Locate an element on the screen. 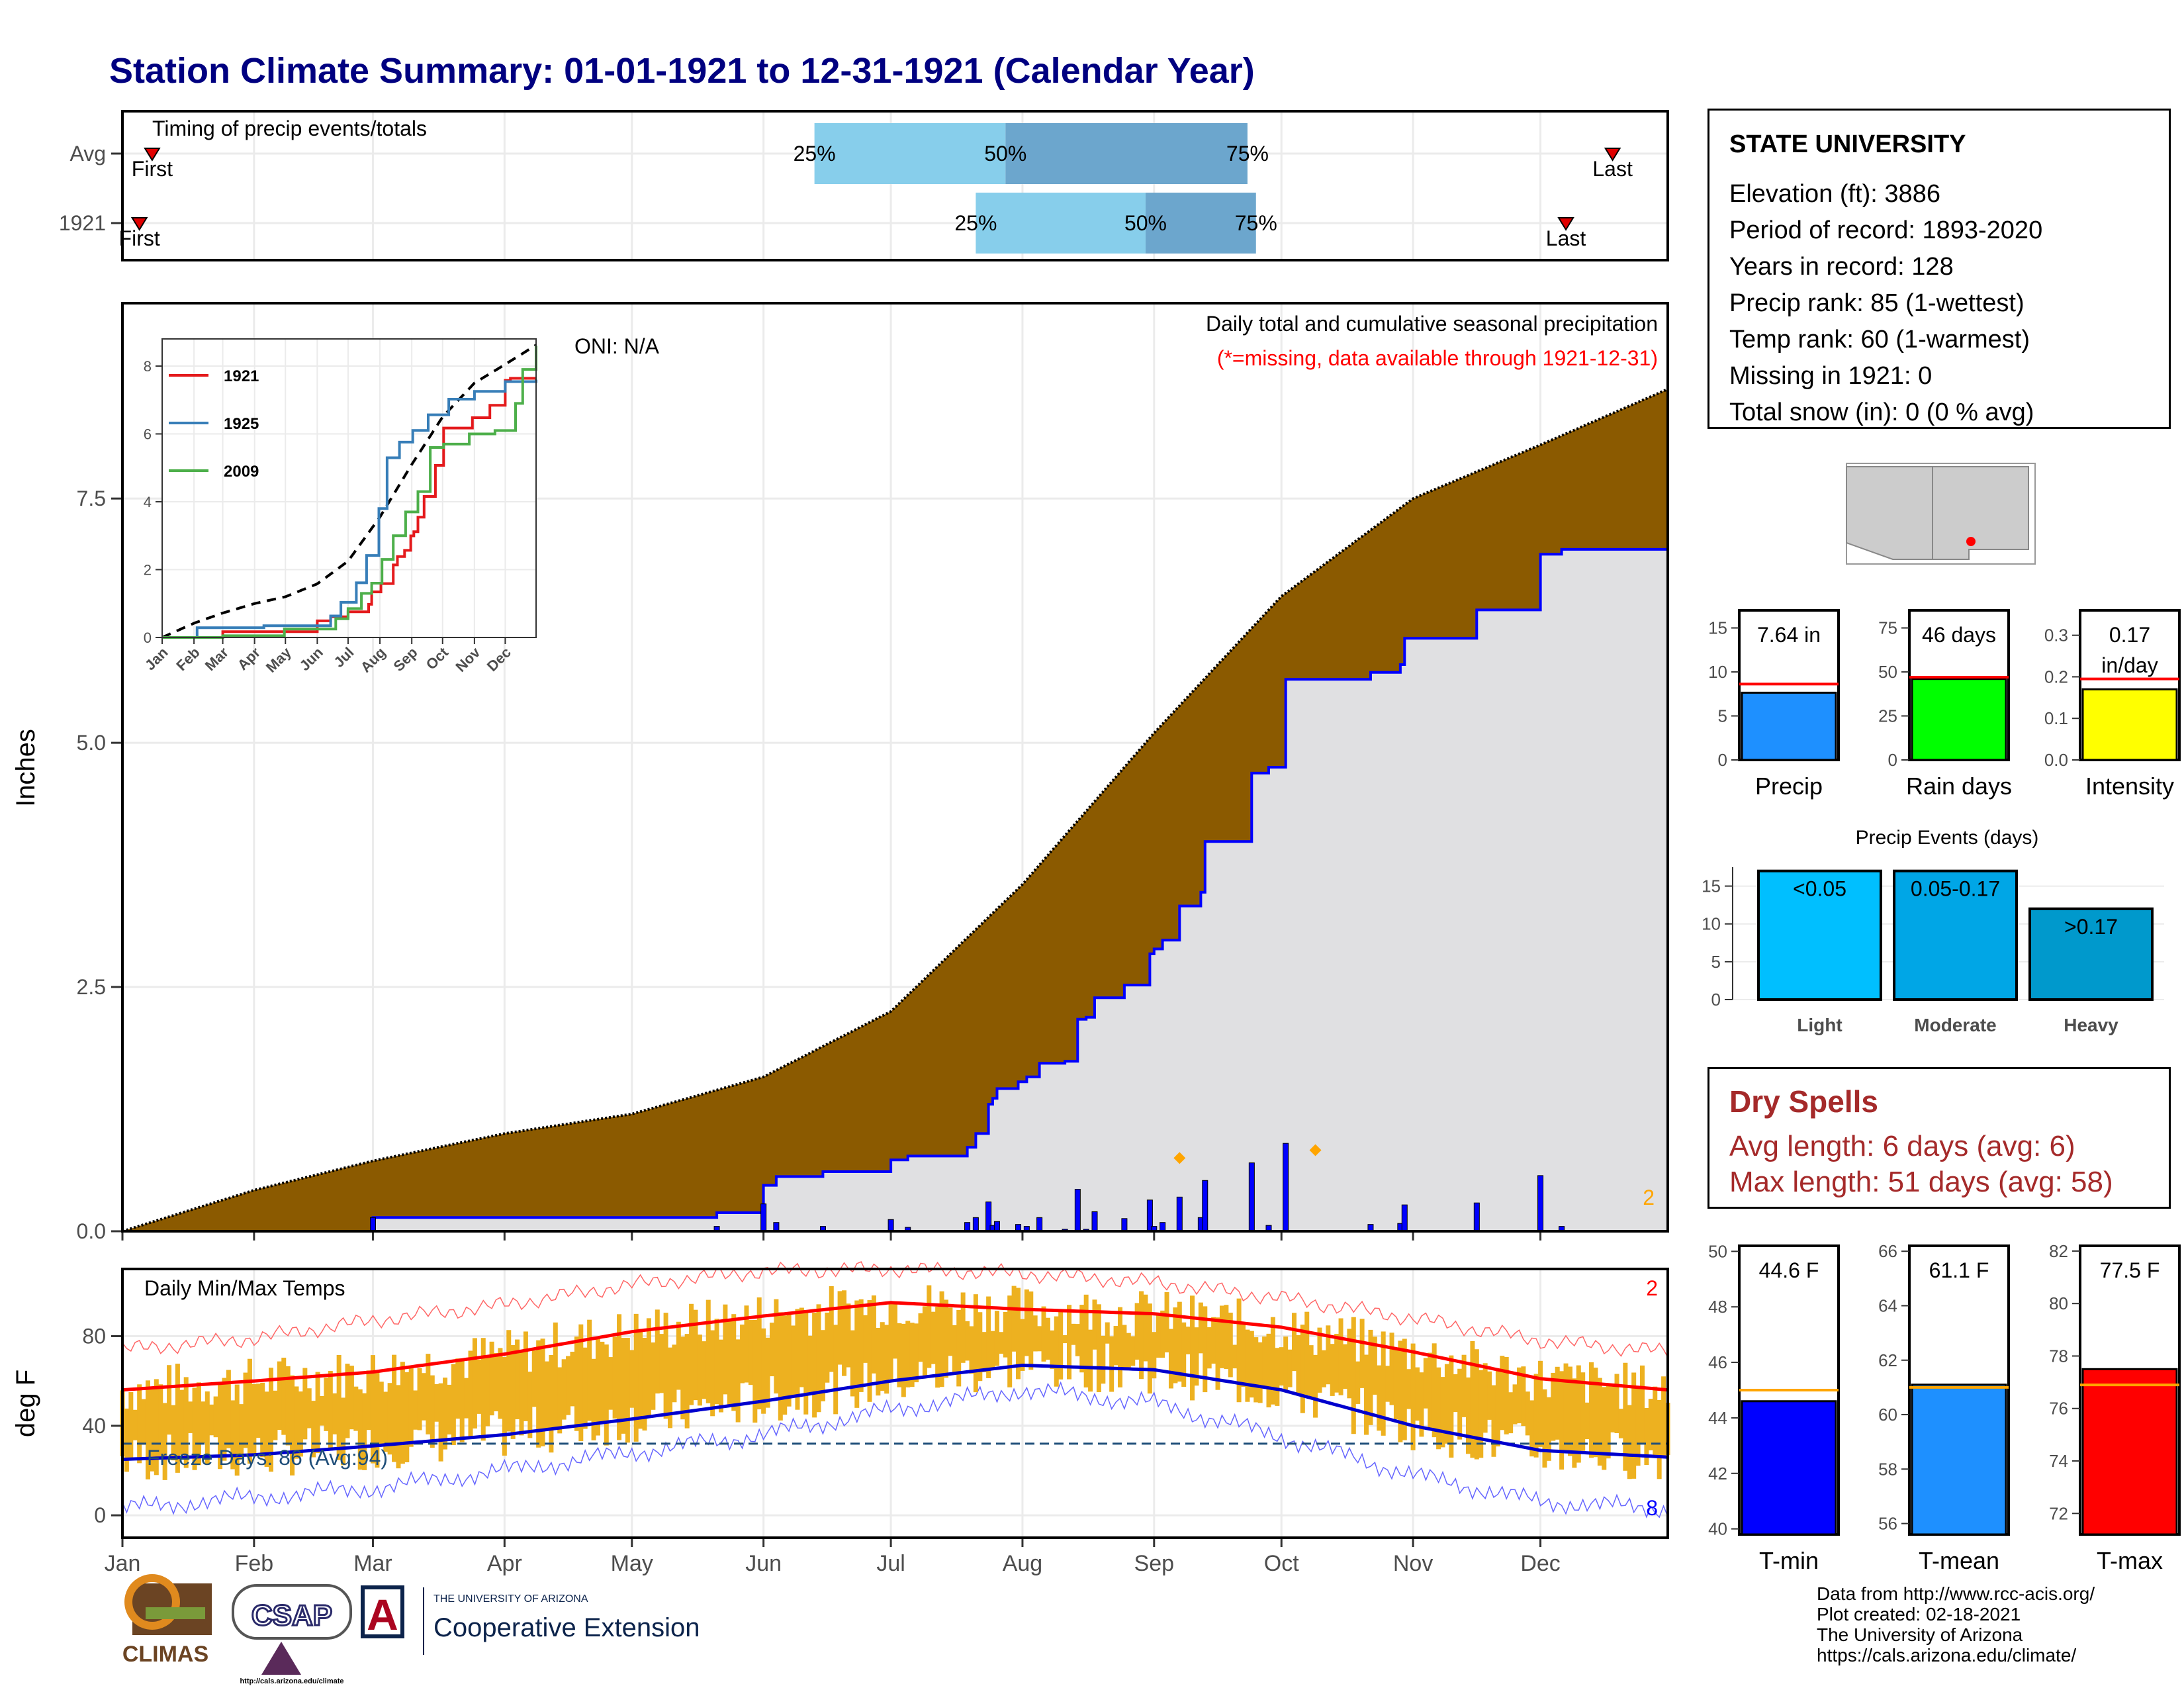 Image resolution: width=2184 pixels, height=1688 pixels. temp-summary-value-label: 44.6 F is located at coordinates (1789, 1270).